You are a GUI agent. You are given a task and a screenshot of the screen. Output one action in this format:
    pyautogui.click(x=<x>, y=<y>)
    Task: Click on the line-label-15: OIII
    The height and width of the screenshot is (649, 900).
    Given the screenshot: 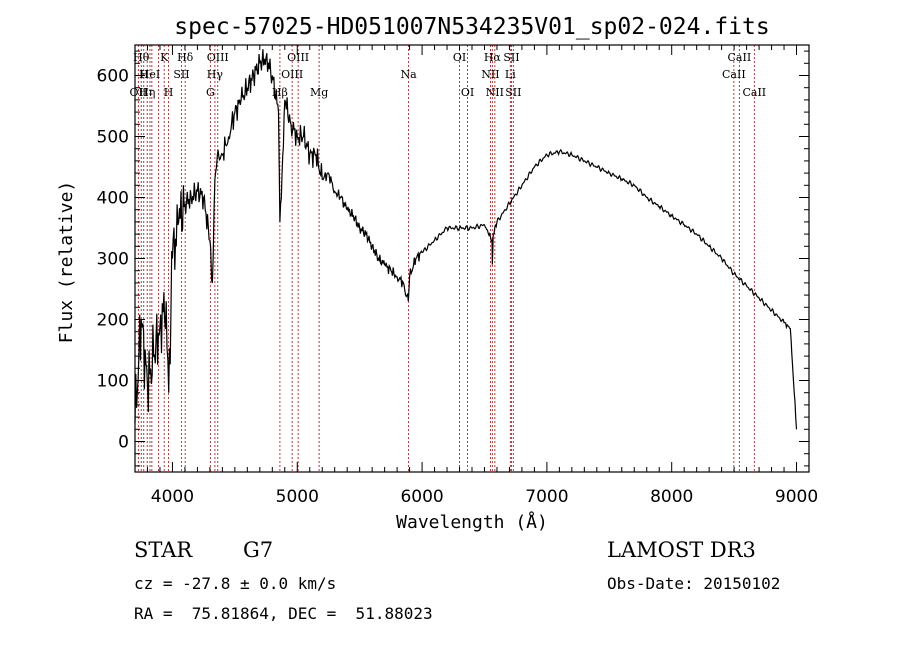 What is the action you would take?
    pyautogui.click(x=292, y=74)
    